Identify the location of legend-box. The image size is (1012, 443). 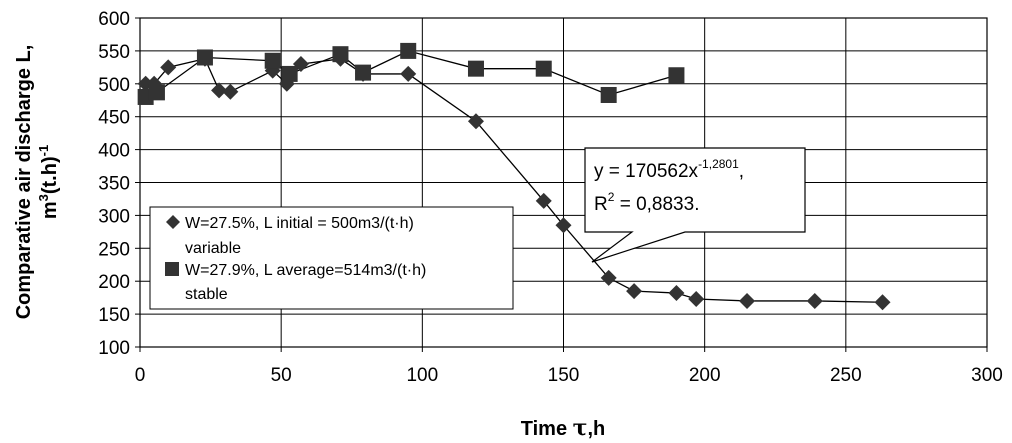
(331, 258).